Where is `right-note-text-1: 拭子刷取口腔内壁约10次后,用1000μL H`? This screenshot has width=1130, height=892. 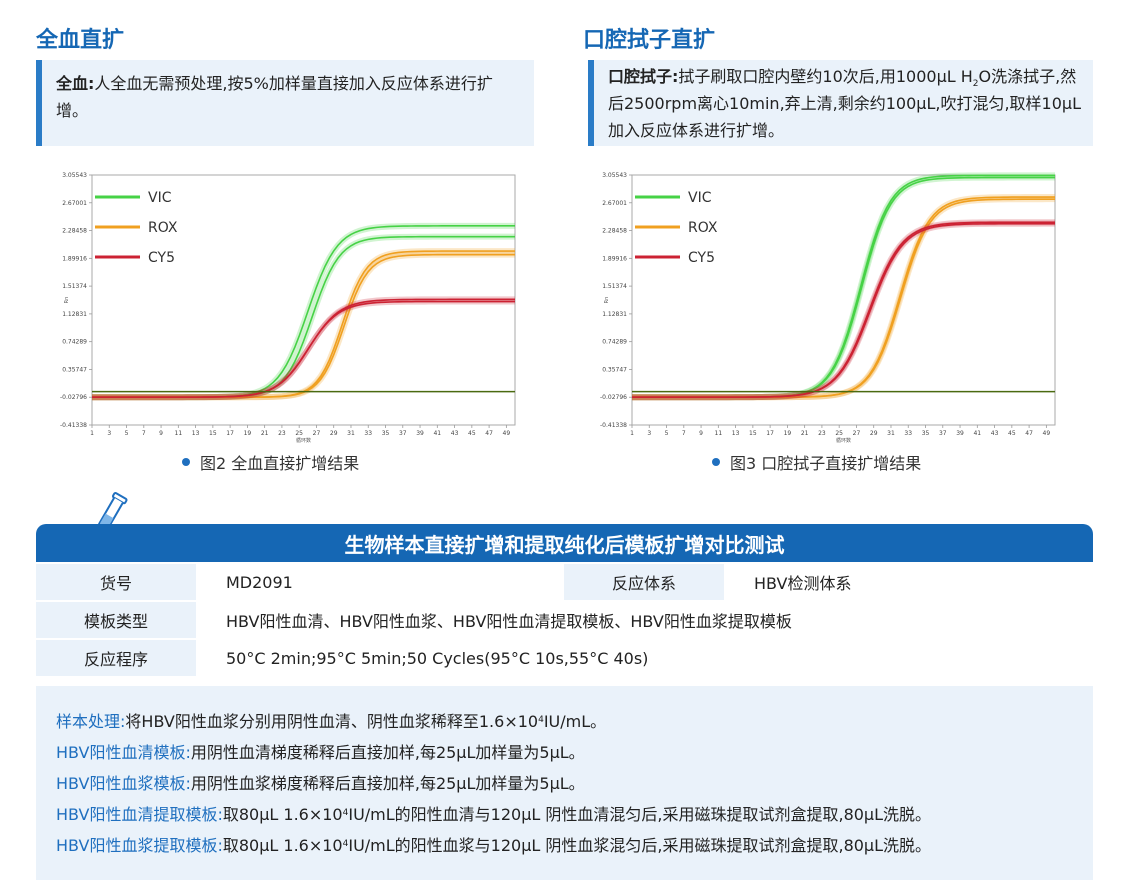
right-note-text-1: 拭子刷取口腔内壁约10次后,用1000μL H is located at coordinates (825, 76).